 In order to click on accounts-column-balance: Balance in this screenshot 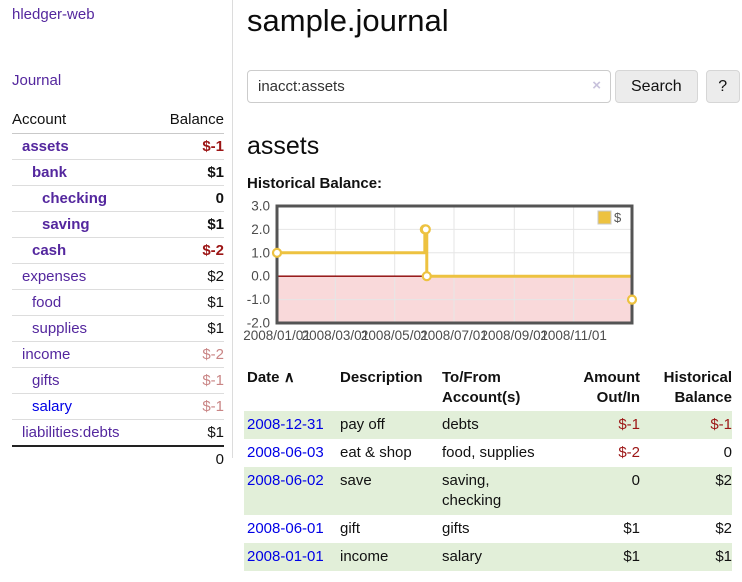, I will do `click(188, 121)`.